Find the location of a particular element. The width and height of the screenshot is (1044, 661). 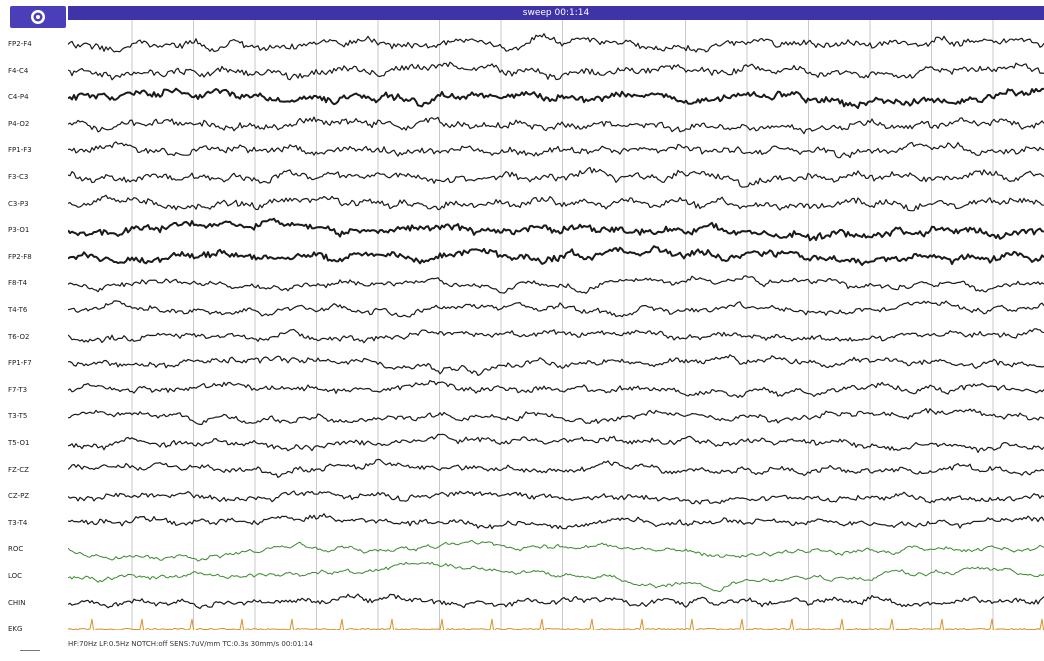

channel-label: T3-T4 is located at coordinates (18, 522).